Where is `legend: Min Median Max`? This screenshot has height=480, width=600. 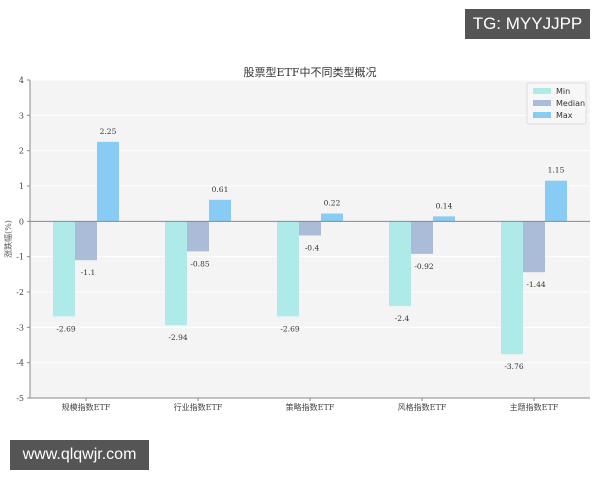
legend: Min Median Max is located at coordinates (556, 103).